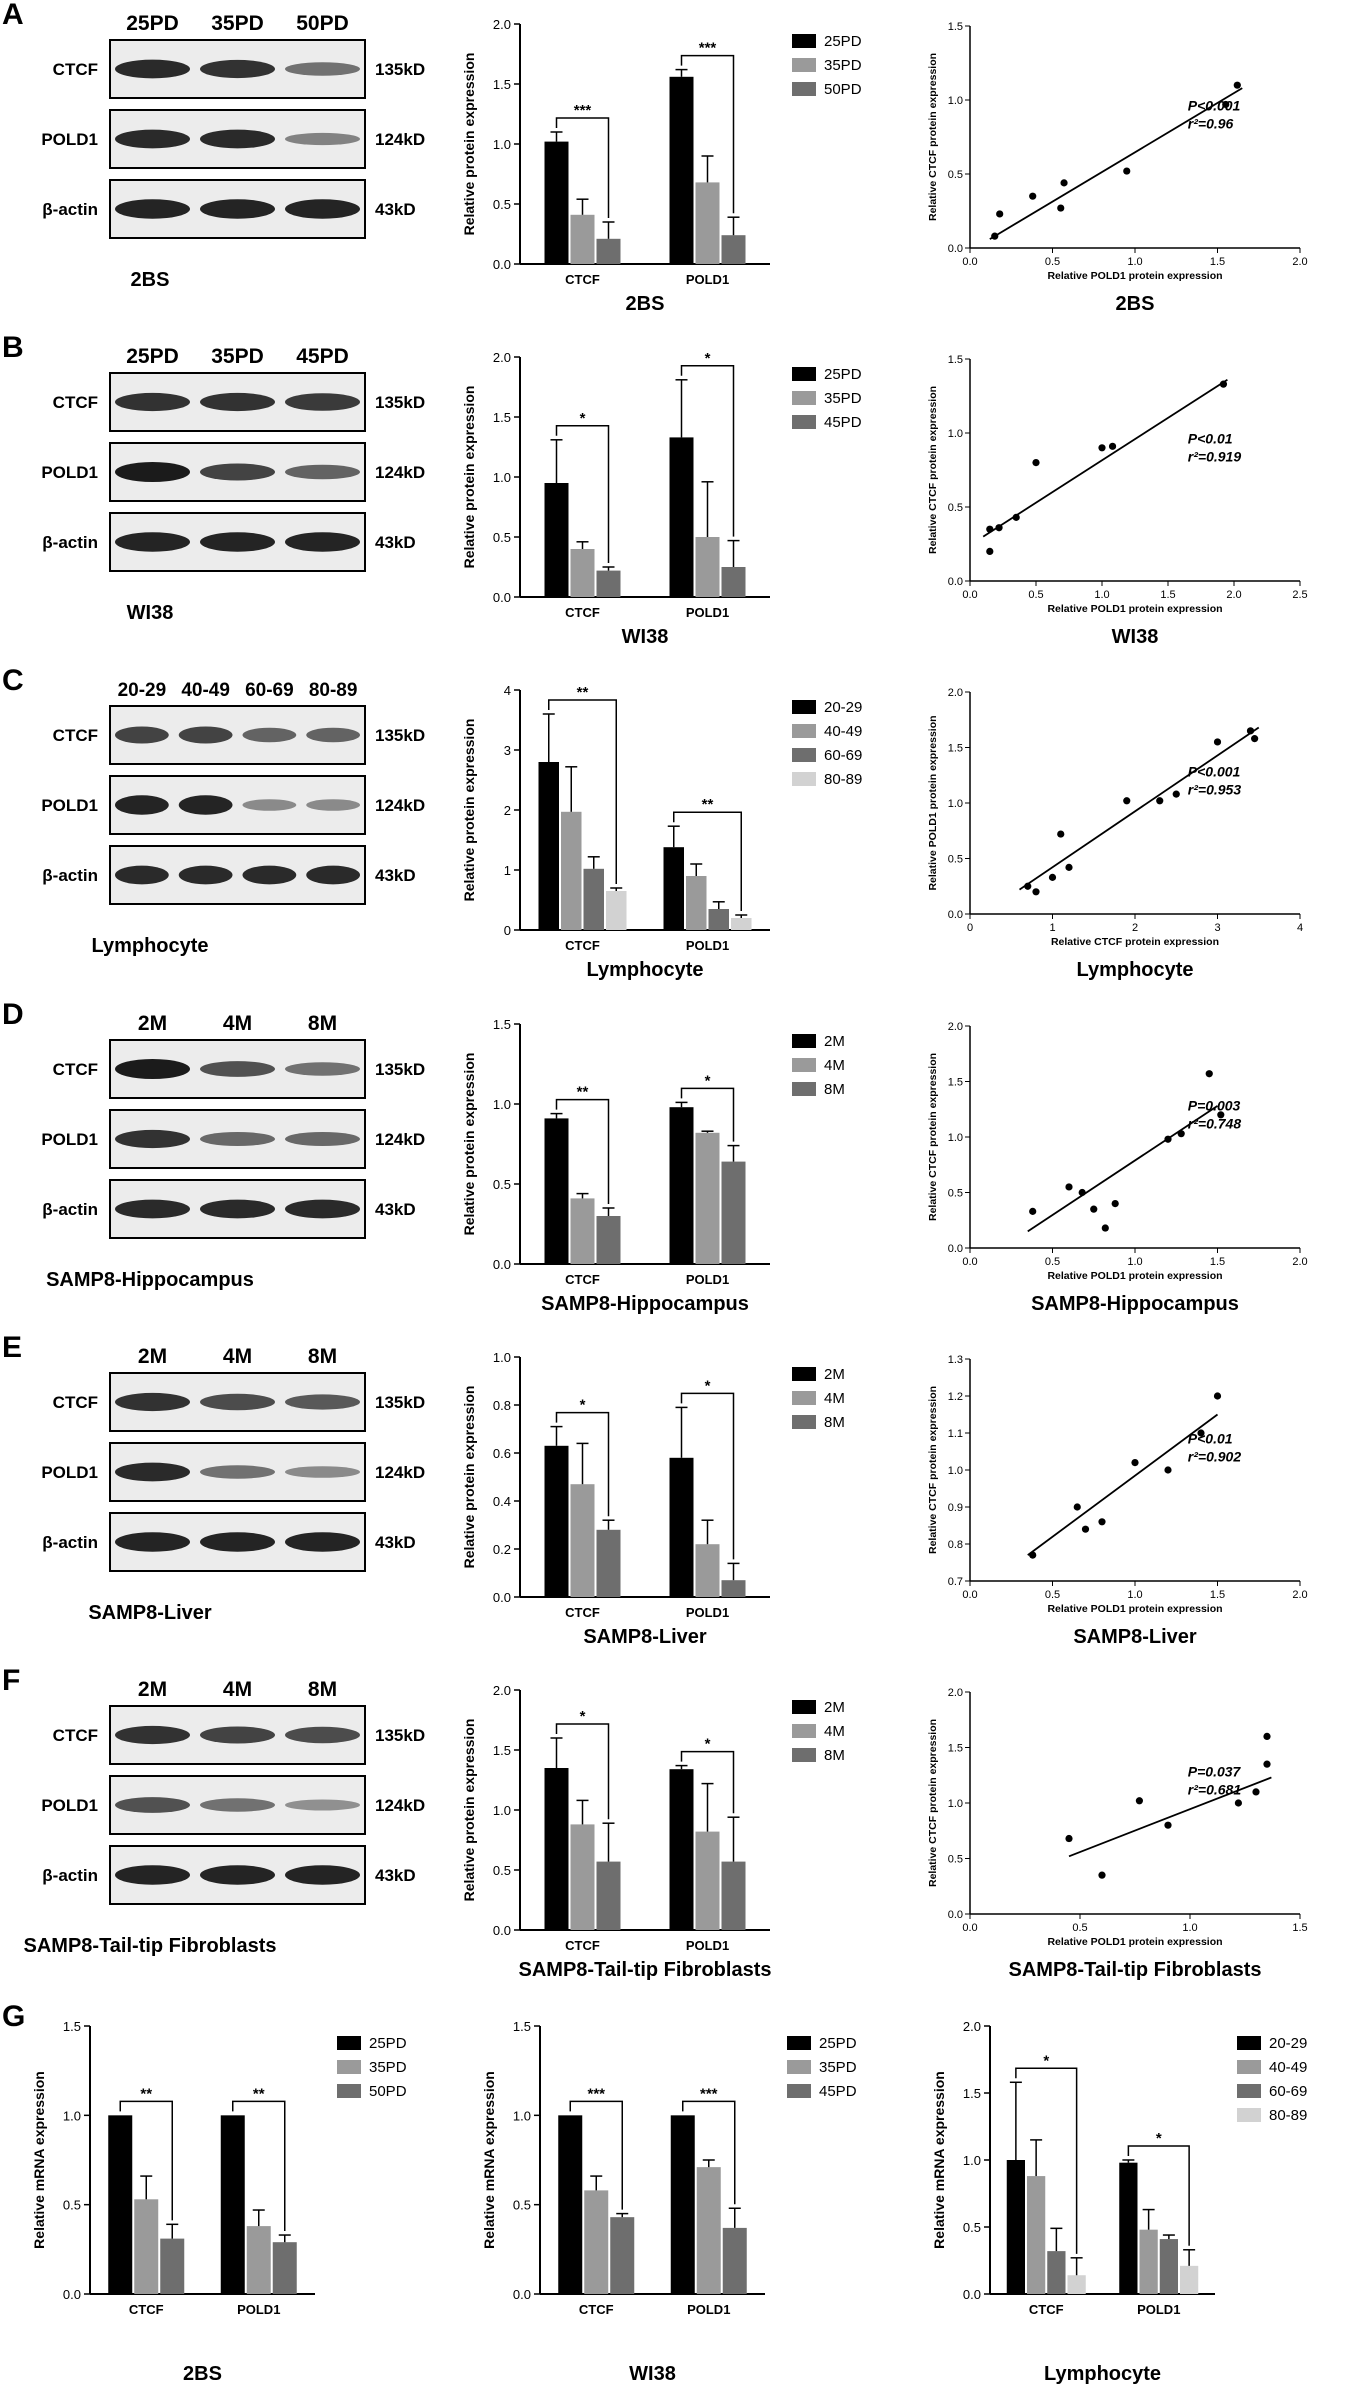 The width and height of the screenshot is (1351, 2401). What do you see at coordinates (1215, 1456) in the screenshot?
I see `r-squared: r²=0.902` at bounding box center [1215, 1456].